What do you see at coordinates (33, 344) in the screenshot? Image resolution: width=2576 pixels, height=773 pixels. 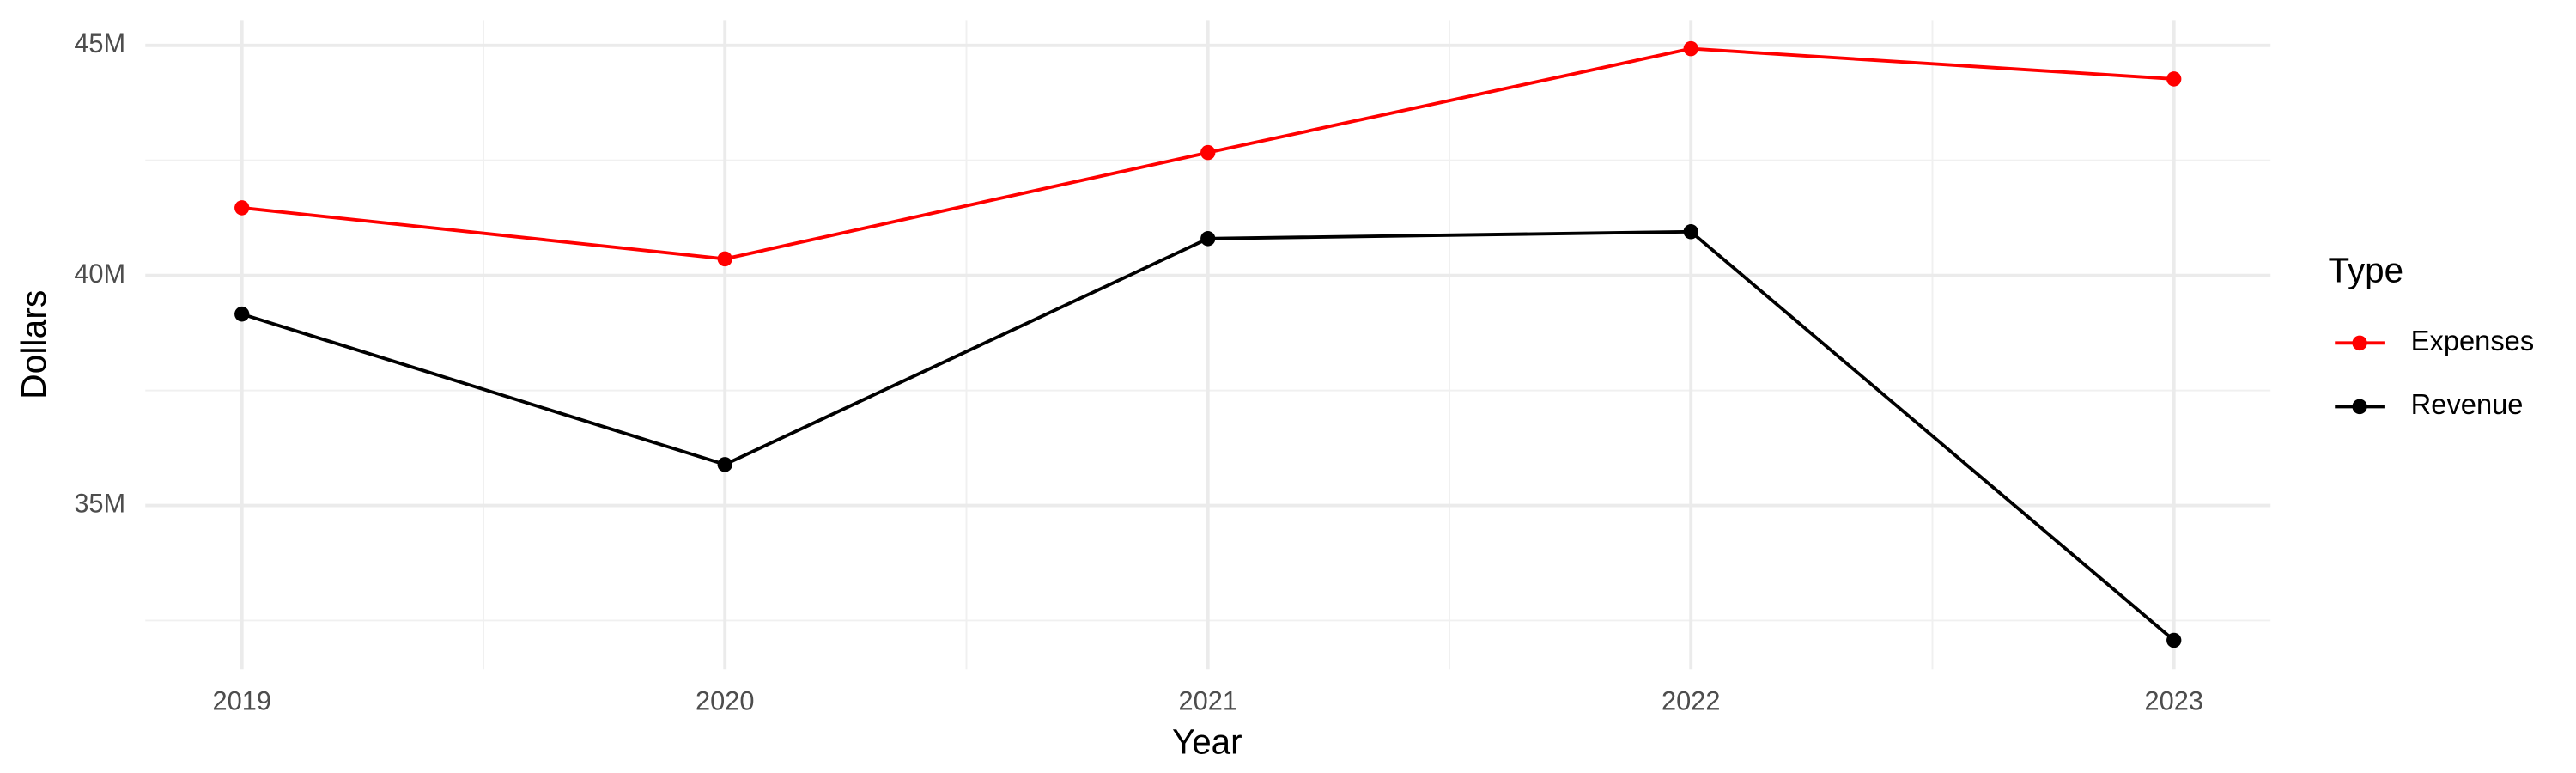 I see `y-axis-title: Dollars` at bounding box center [33, 344].